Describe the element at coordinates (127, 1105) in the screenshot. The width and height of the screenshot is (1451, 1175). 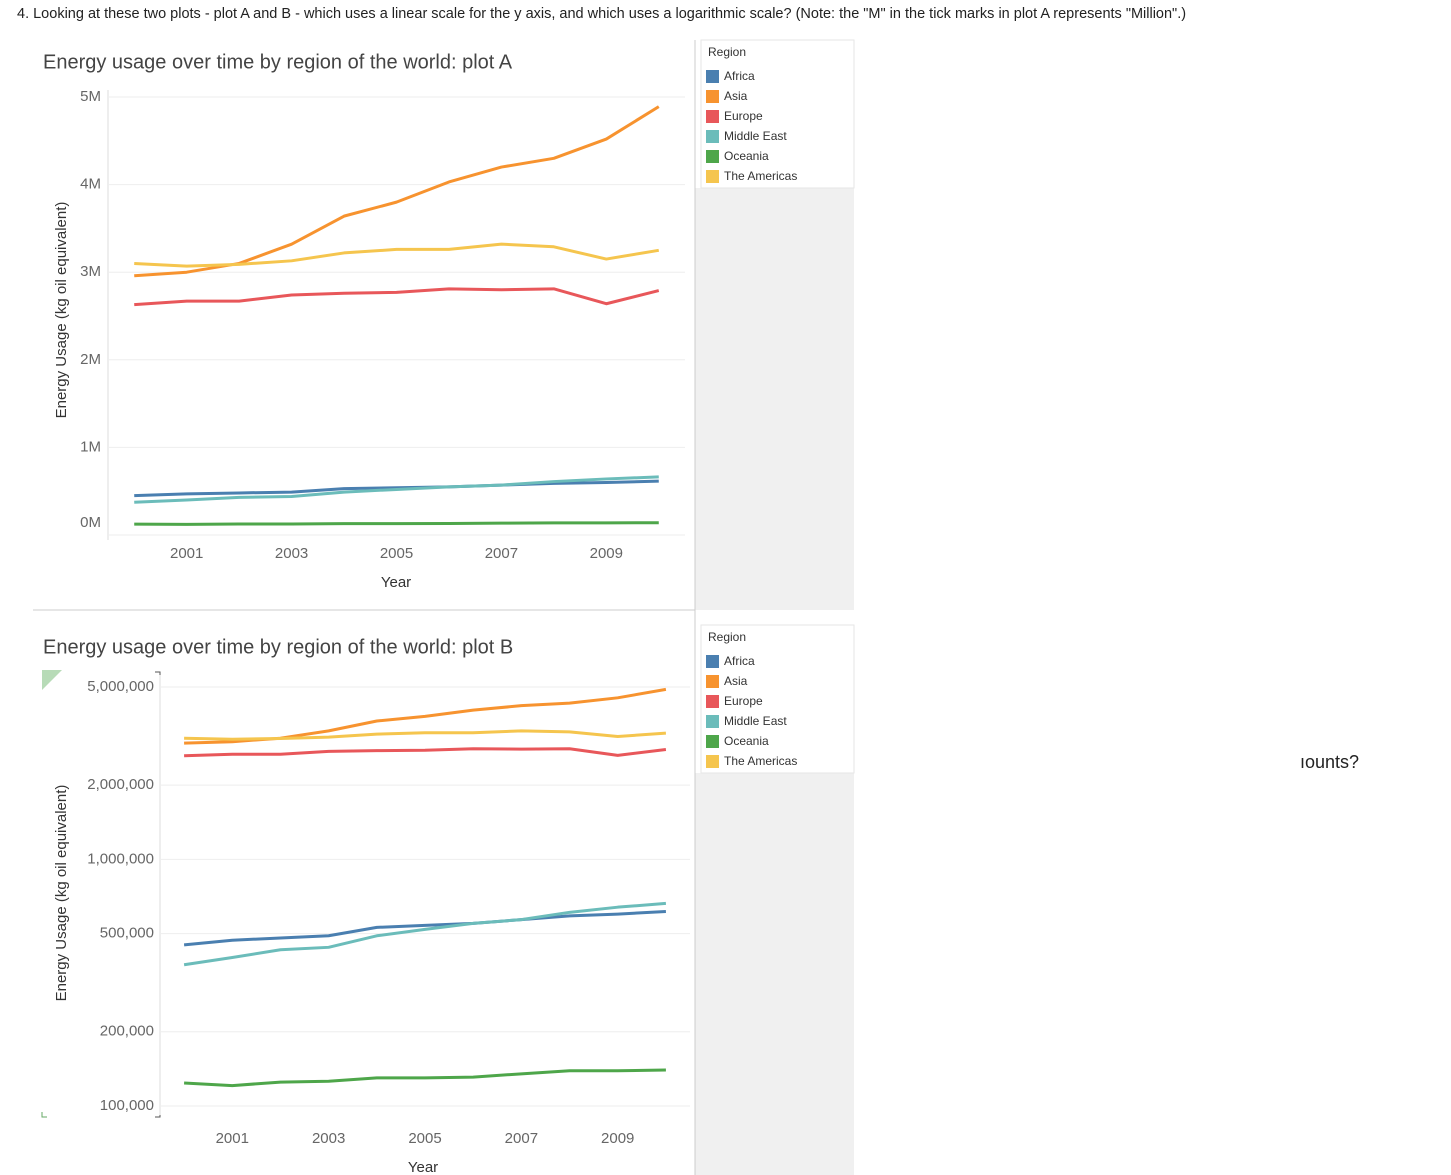
I see `y-tick-label: 100,000` at that location.